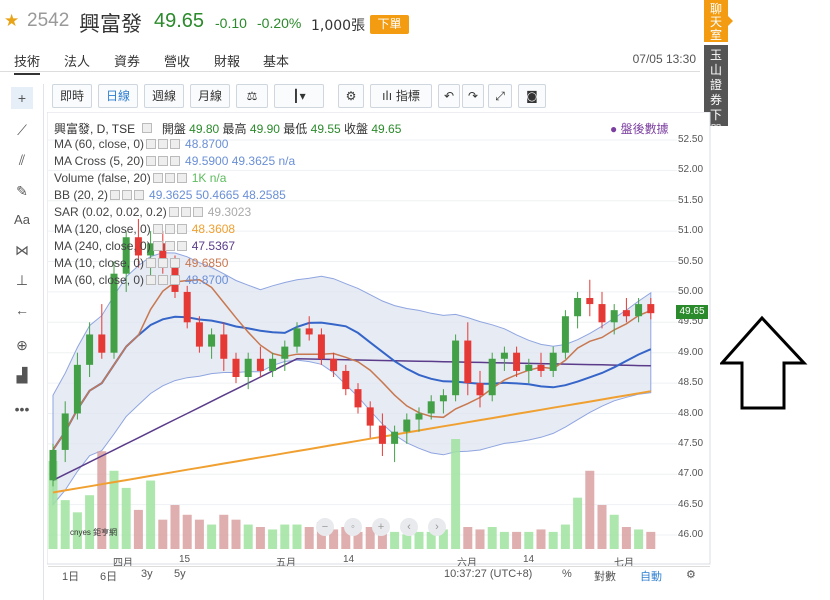  What do you see at coordinates (22, 160) in the screenshot?
I see `fib-icon: ⫽` at bounding box center [22, 160].